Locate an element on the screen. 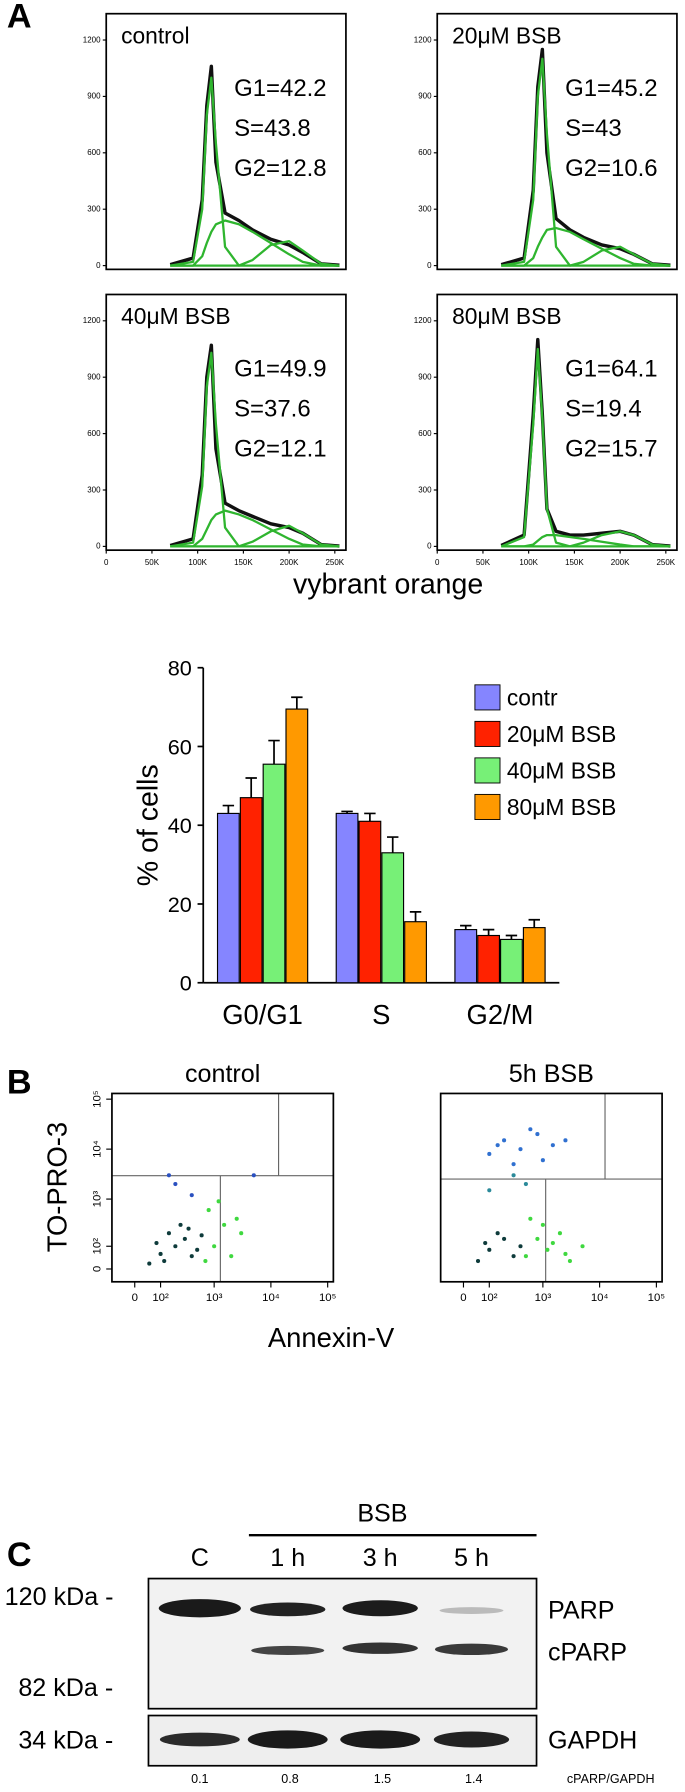 The width and height of the screenshot is (685, 1792). marker-label: 120 kDa - is located at coordinates (59, 1597).